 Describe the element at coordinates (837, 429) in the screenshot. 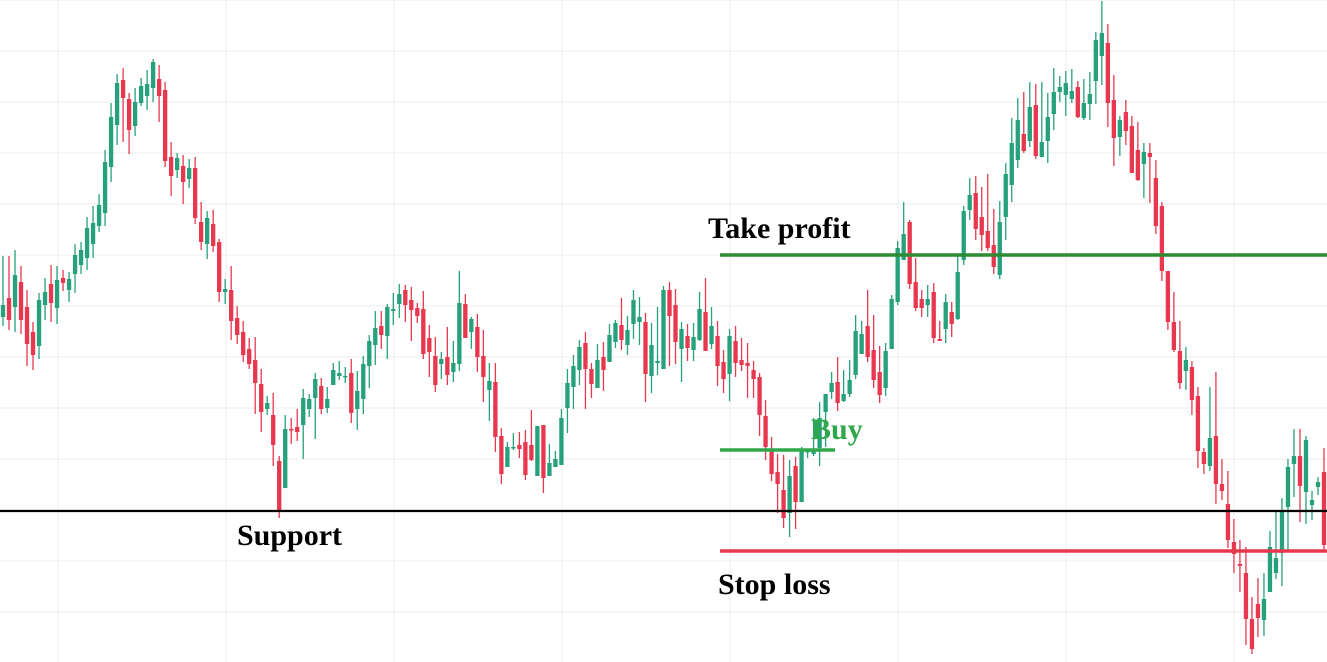

I see `buy-label: Buy` at that location.